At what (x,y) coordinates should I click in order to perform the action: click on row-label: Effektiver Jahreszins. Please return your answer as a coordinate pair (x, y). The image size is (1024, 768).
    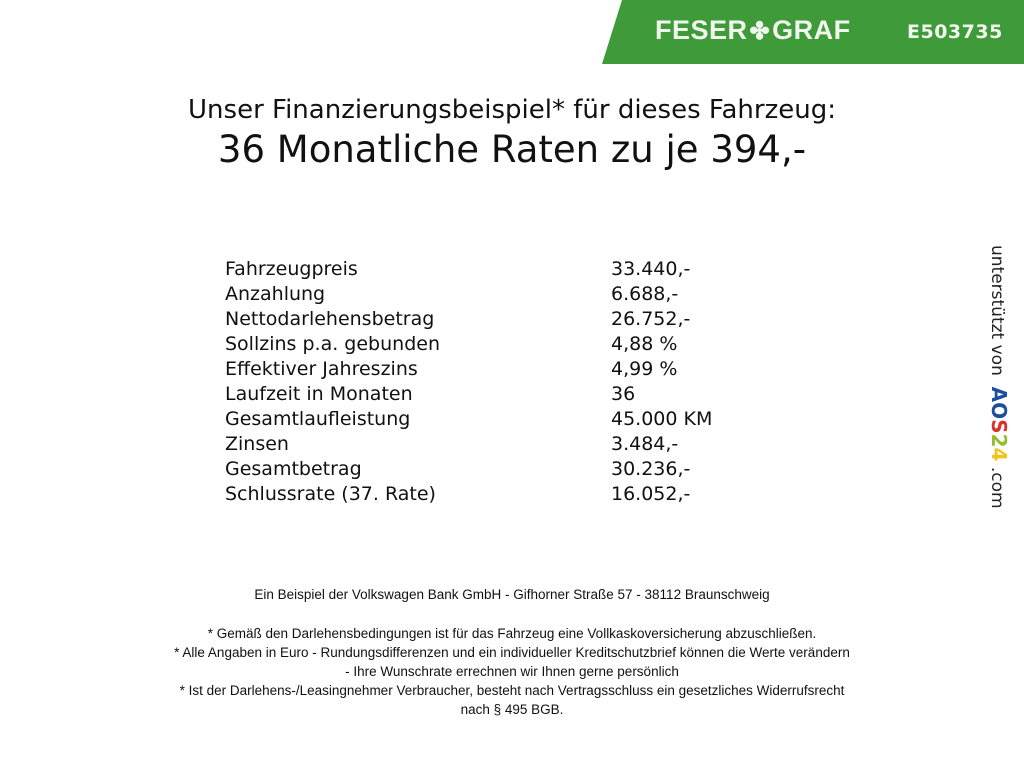
    Looking at the image, I should click on (321, 369).